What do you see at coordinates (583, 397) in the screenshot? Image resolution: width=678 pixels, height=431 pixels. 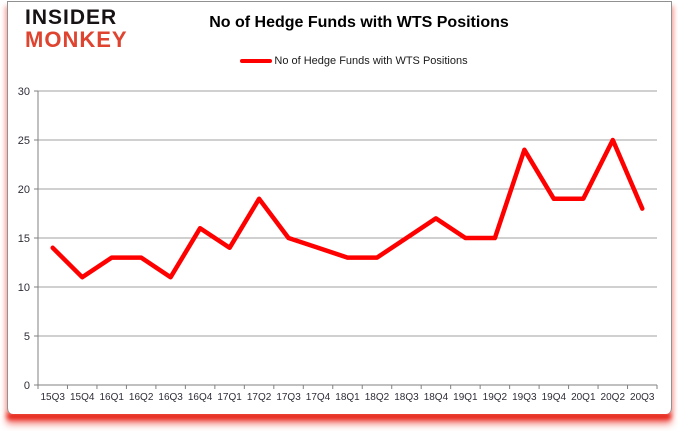 I see `x-axis-label: 20Q1` at bounding box center [583, 397].